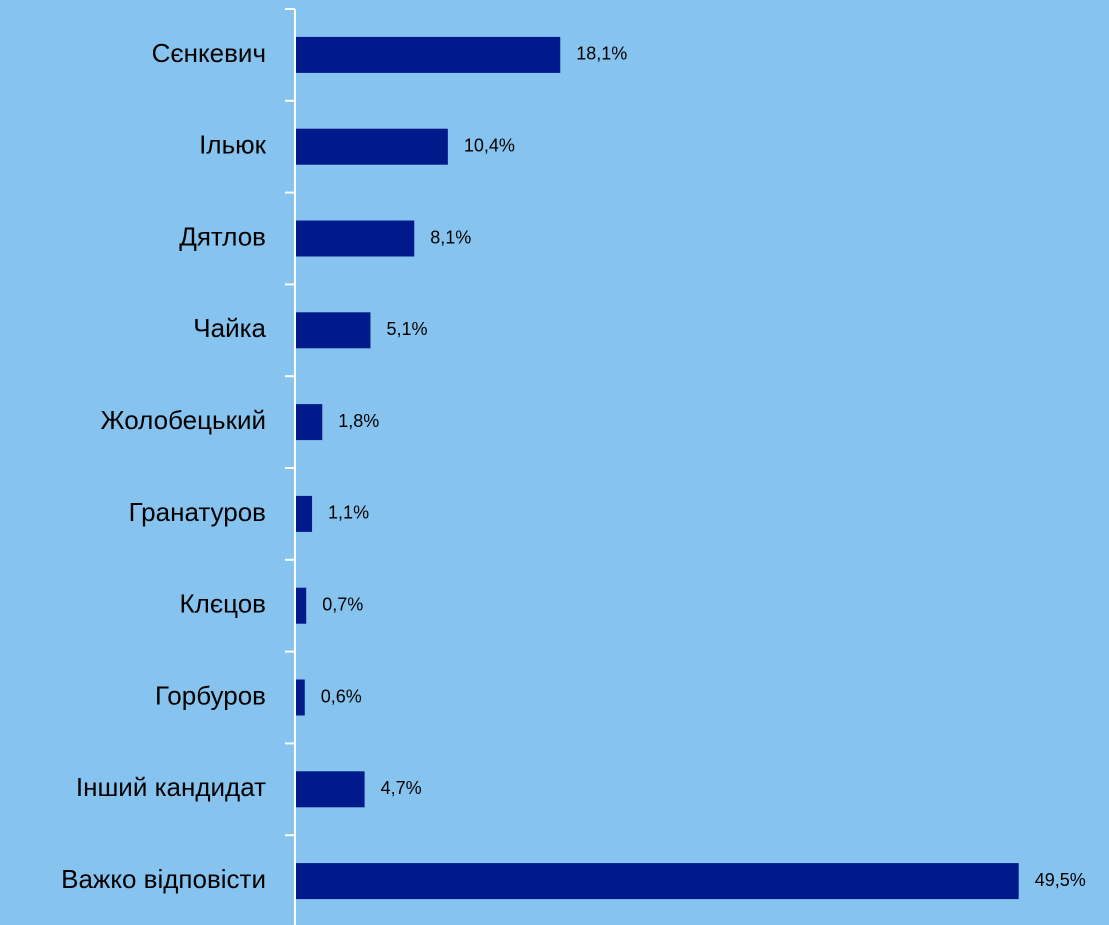  What do you see at coordinates (232, 145) in the screenshot?
I see `category-label: Ільюк` at bounding box center [232, 145].